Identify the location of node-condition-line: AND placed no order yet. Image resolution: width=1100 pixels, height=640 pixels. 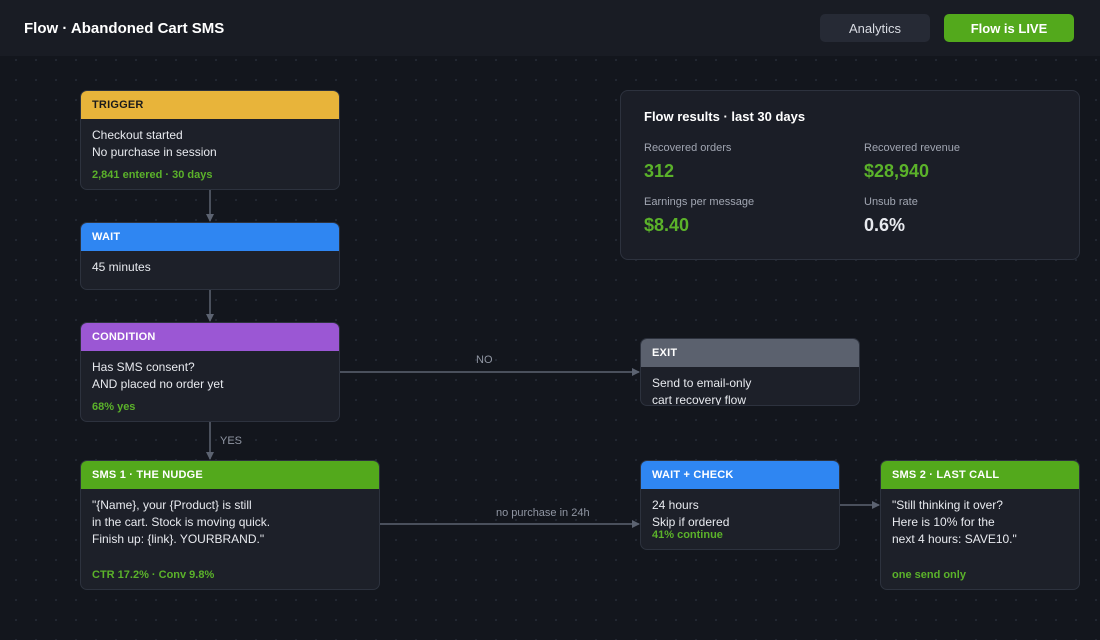
(158, 384).